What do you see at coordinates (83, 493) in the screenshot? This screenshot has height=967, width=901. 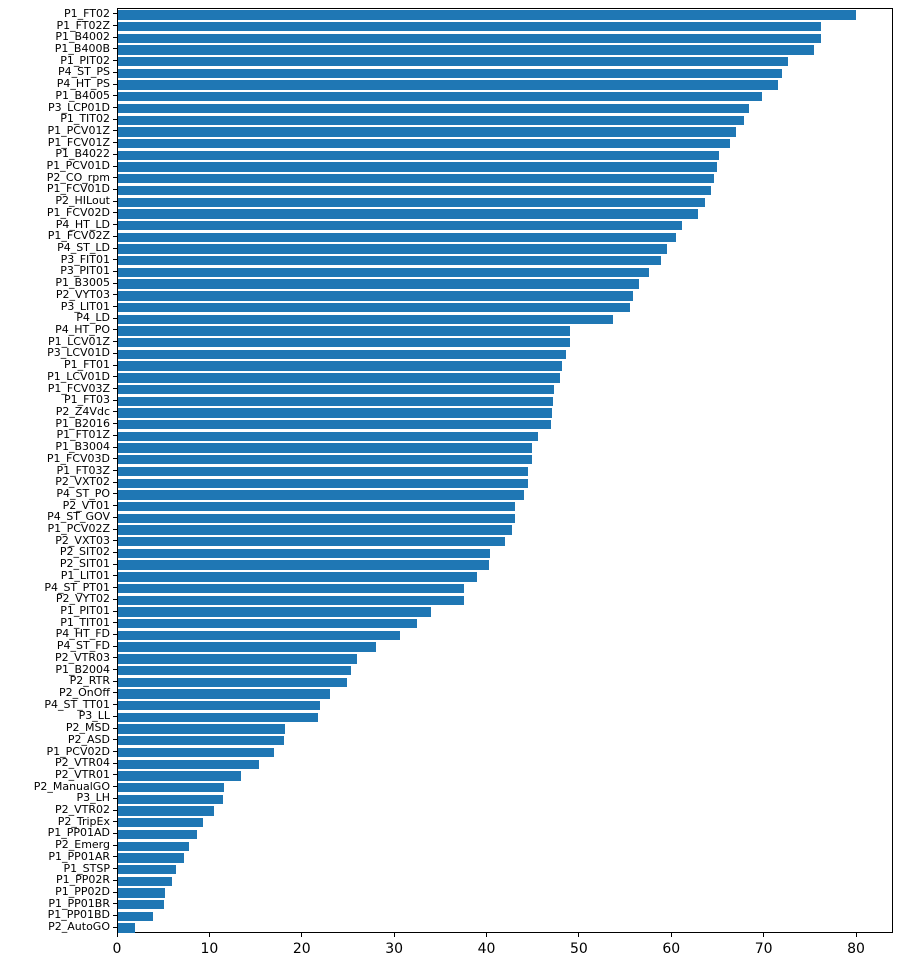 I see `y-tick-label-P4_ST_PO: P4_ST_PO` at bounding box center [83, 493].